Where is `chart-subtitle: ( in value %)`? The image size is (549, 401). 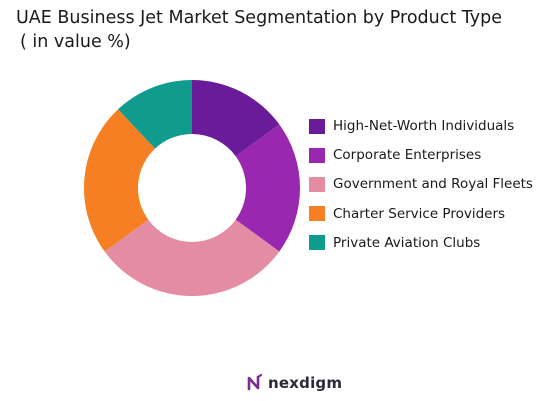
chart-subtitle: ( in value %) is located at coordinates (75, 42).